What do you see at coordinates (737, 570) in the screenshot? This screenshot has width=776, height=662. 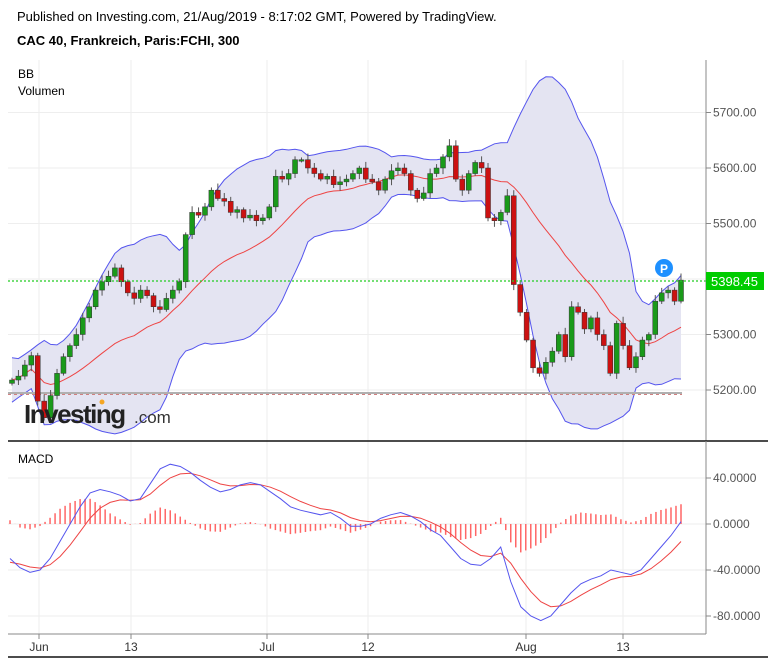 I see `macd-tick-label: -40.0000` at bounding box center [737, 570].